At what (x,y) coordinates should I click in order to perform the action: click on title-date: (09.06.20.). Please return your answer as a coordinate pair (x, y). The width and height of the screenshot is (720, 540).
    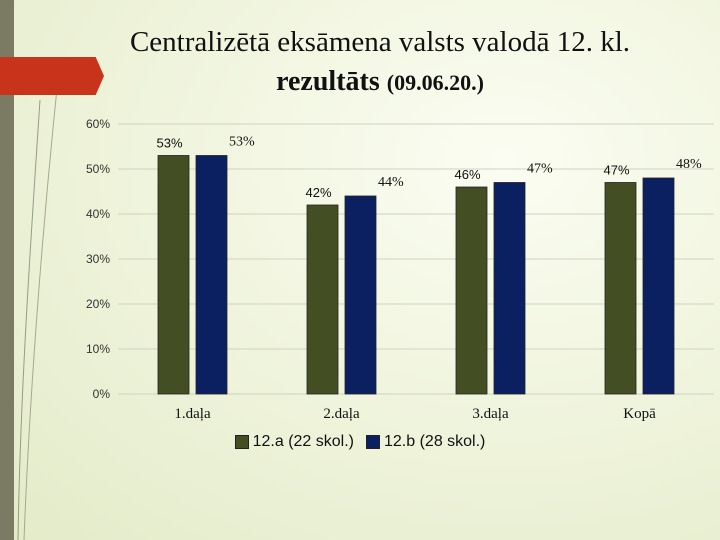
    Looking at the image, I should click on (435, 82).